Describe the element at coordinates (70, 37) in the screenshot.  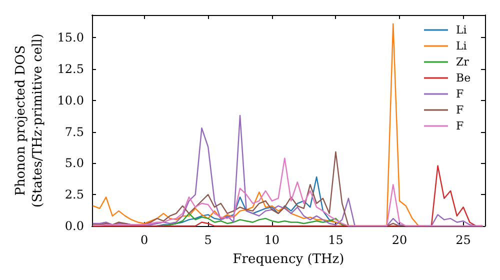
I see `y-tick-label: 15.0` at that location.